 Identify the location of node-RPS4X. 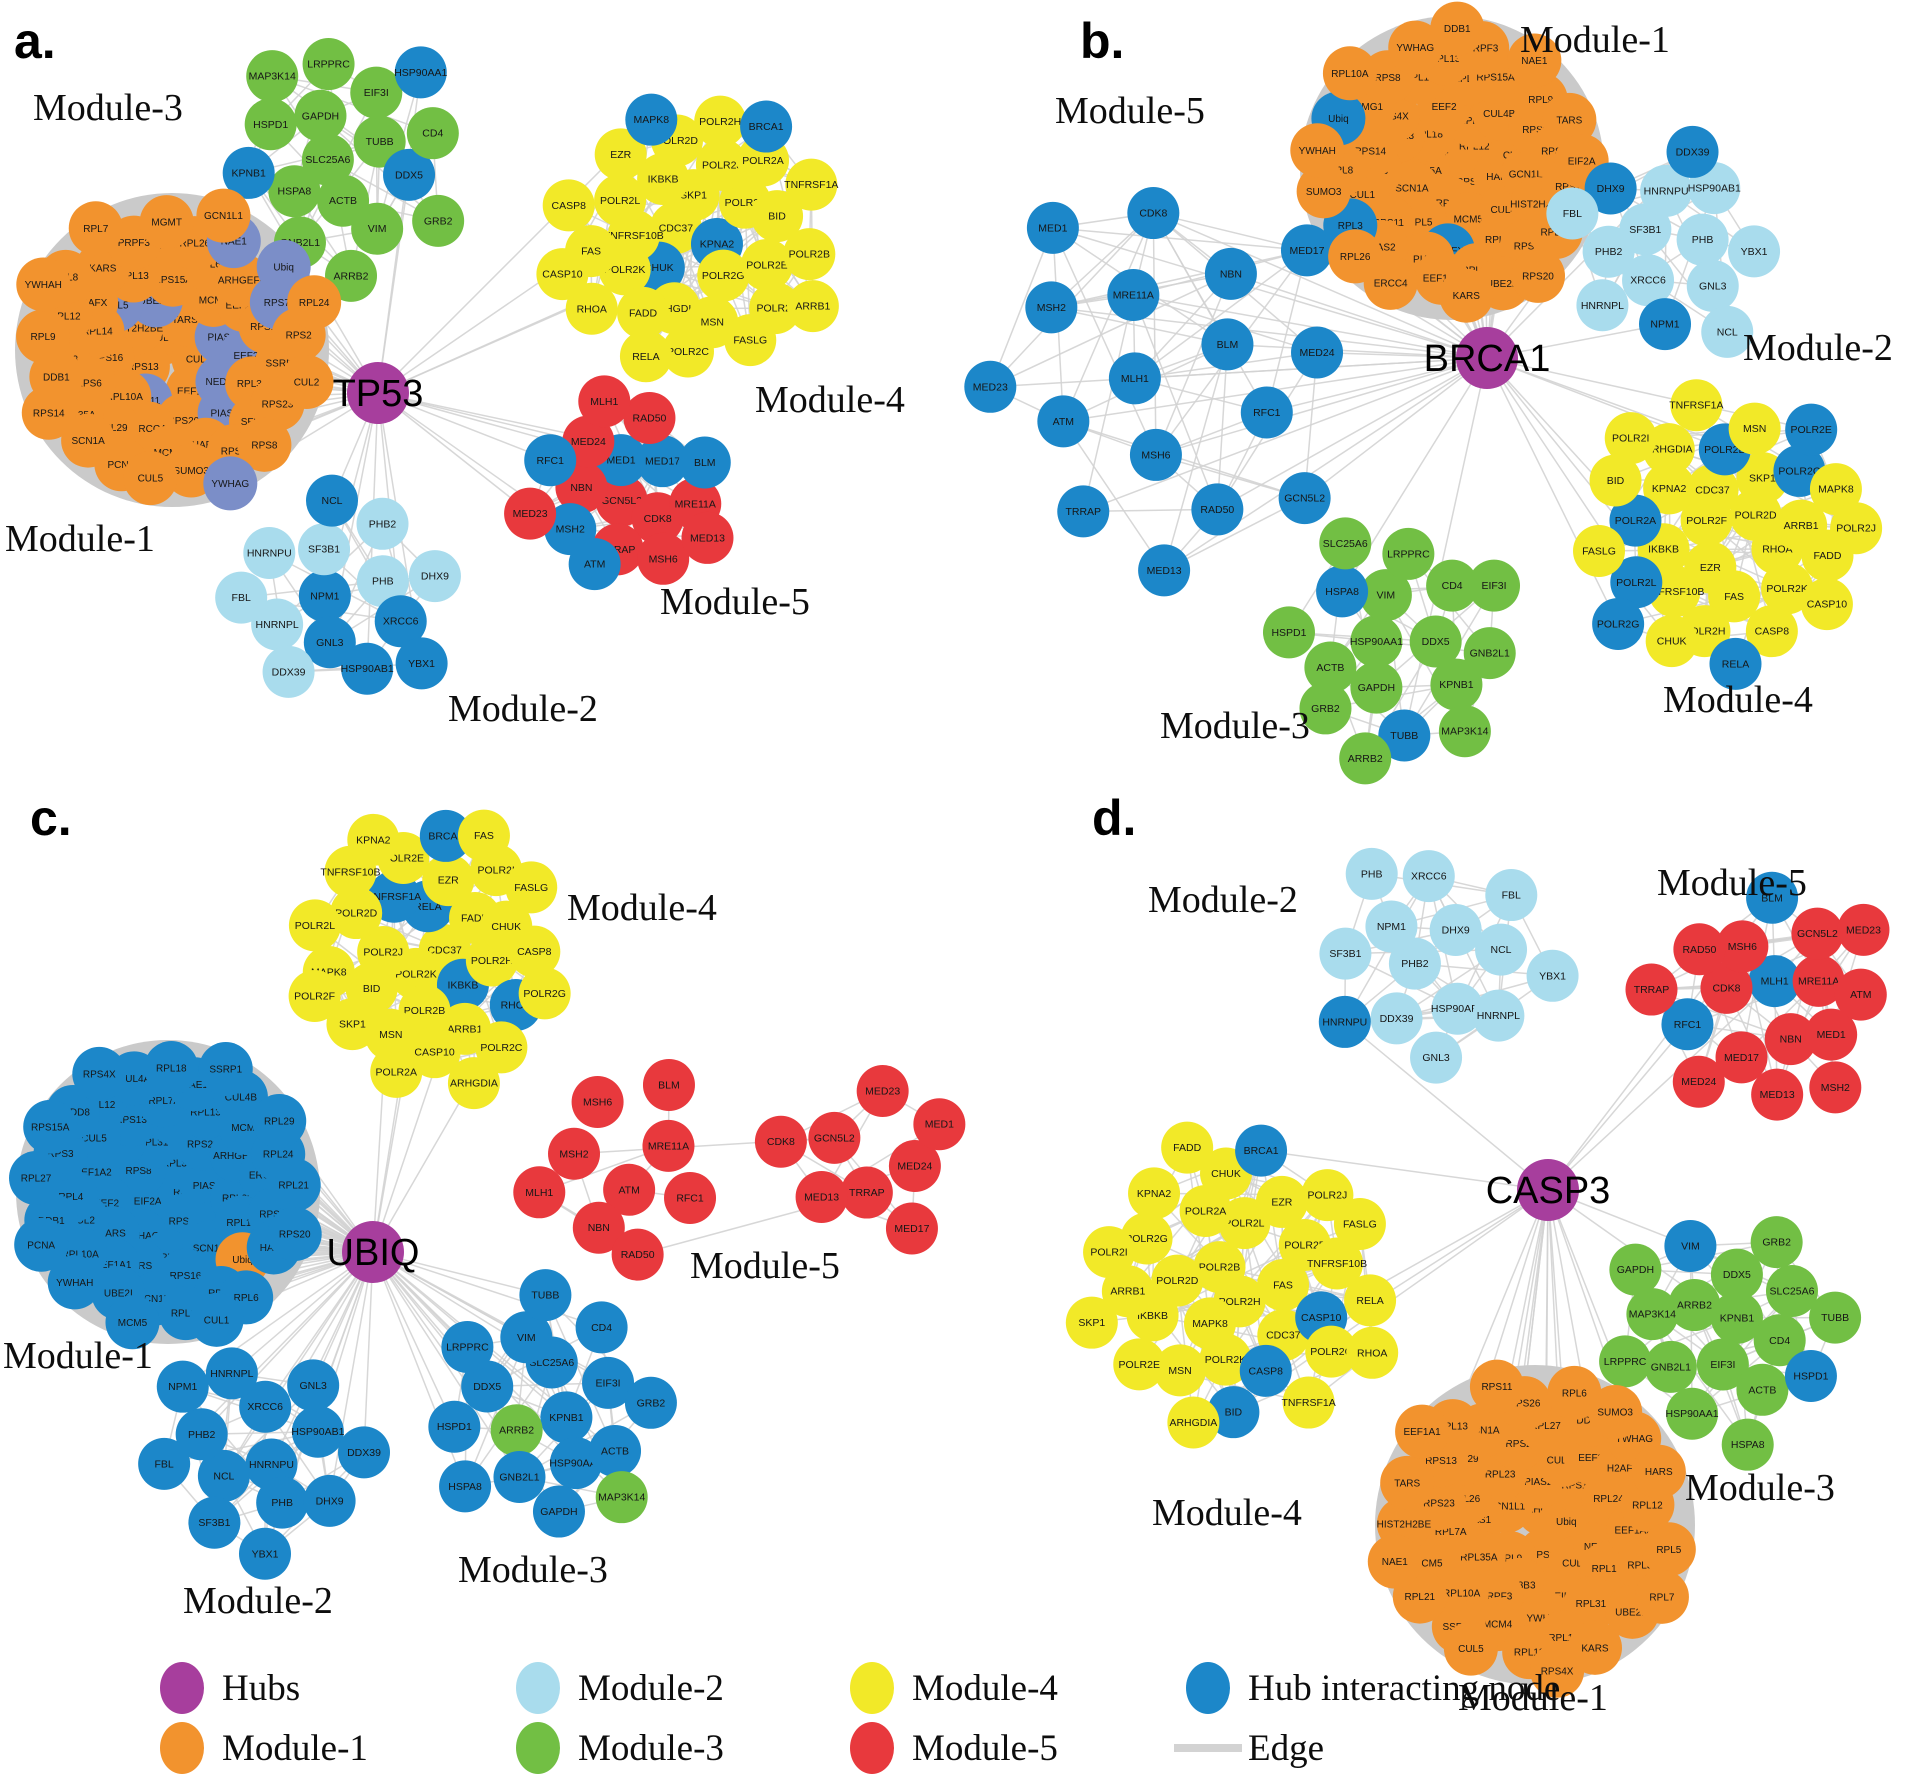
(99, 1073).